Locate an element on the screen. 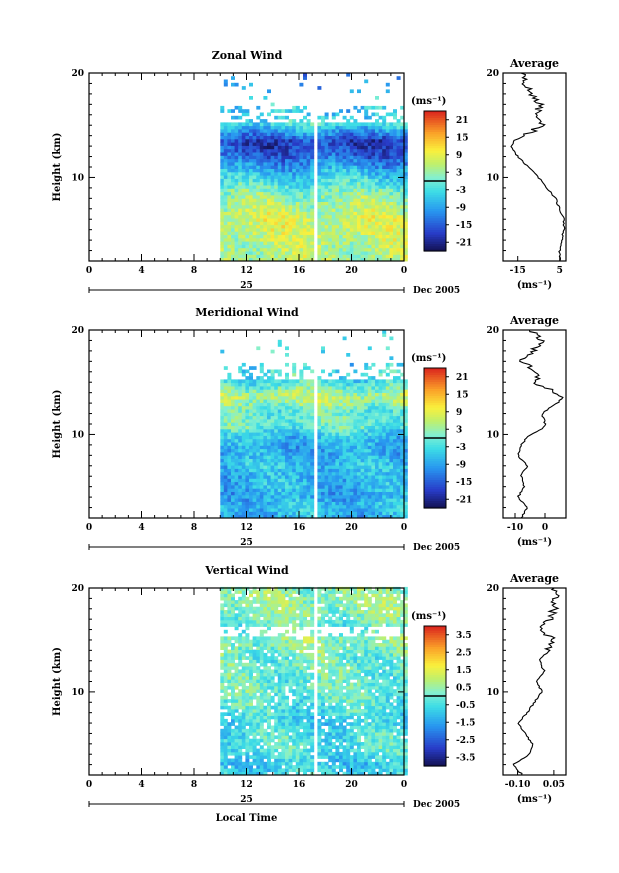  colorbar-tick-label: -21 is located at coordinates (464, 500).